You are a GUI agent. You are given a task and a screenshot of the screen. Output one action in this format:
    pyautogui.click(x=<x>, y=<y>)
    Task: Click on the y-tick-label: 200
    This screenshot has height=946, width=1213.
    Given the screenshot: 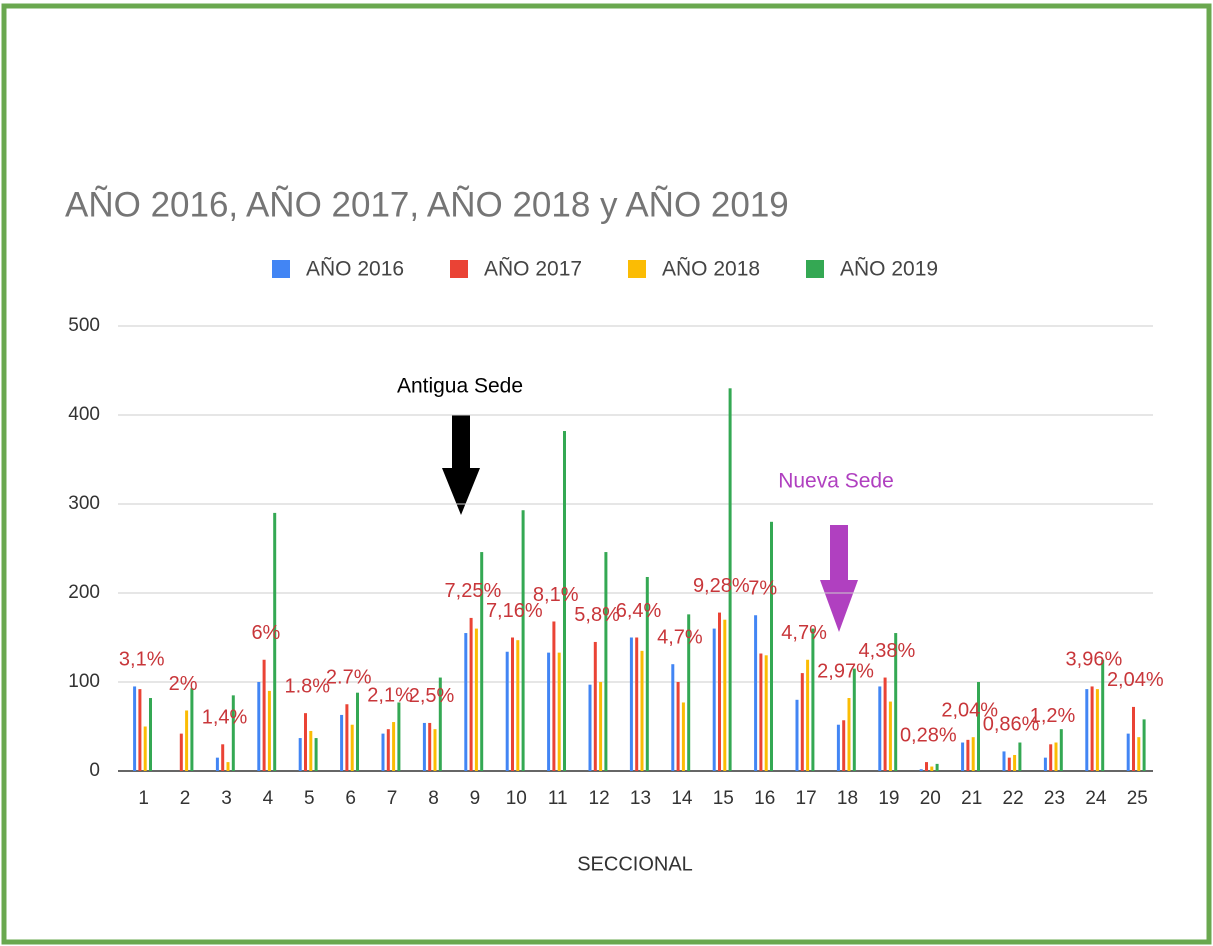 What is the action you would take?
    pyautogui.click(x=84, y=592)
    